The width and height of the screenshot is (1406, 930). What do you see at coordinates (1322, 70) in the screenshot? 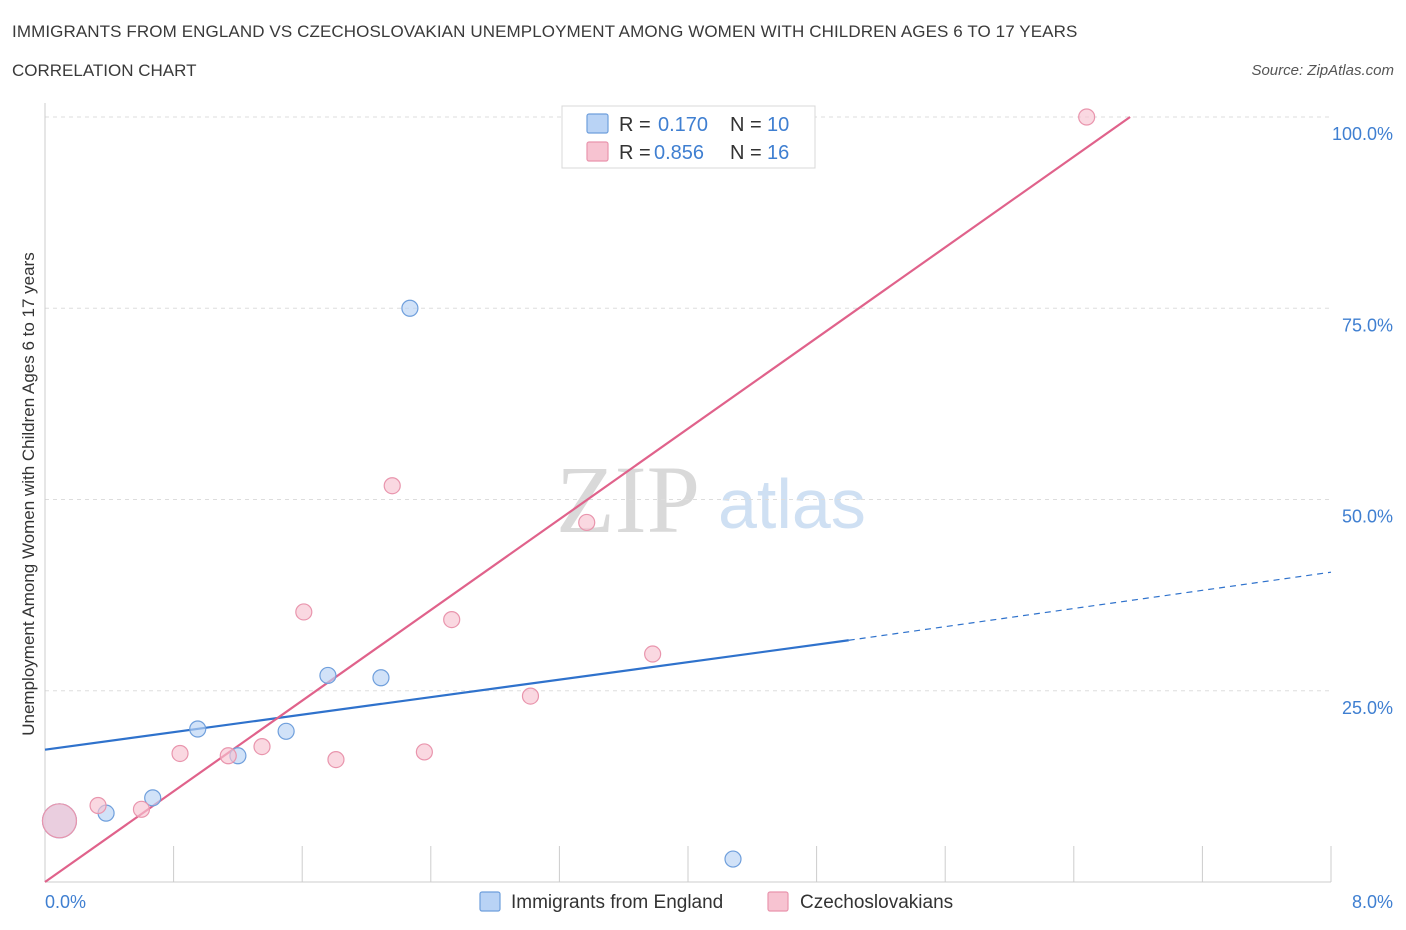
I see `source-label: Source: ZipAtlas.com` at bounding box center [1322, 70].